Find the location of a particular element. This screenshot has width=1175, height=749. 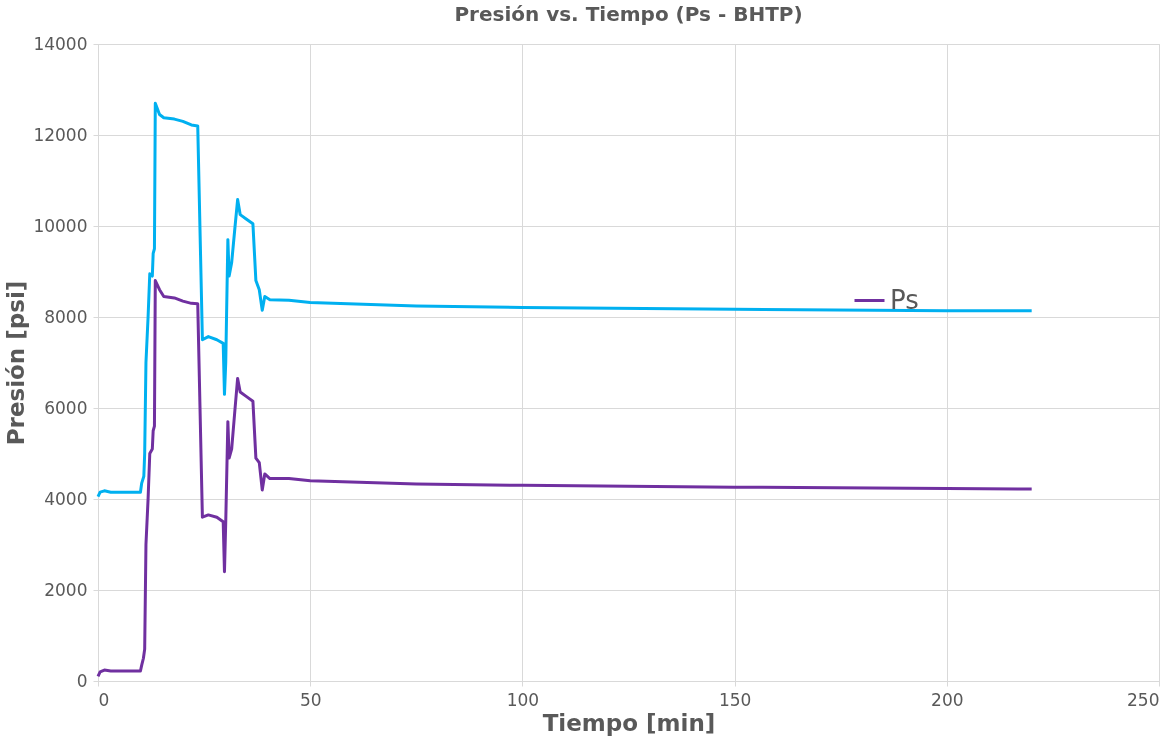

x-tick-label: 250 is located at coordinates (1143, 699).